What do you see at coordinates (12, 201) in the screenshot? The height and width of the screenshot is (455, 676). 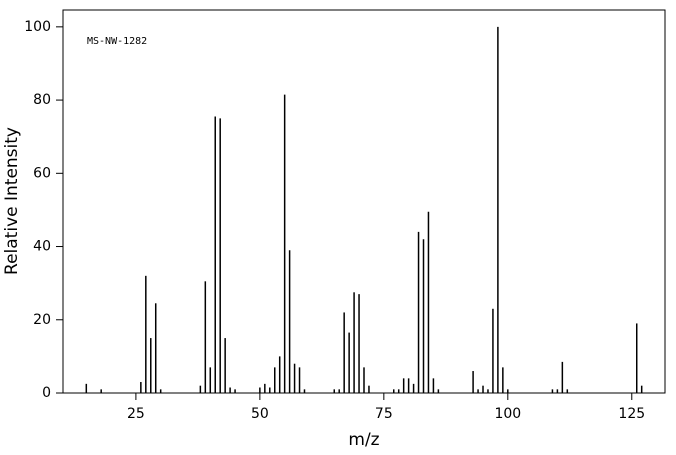 I see `y-axis-label: Relative Intensity` at bounding box center [12, 201].